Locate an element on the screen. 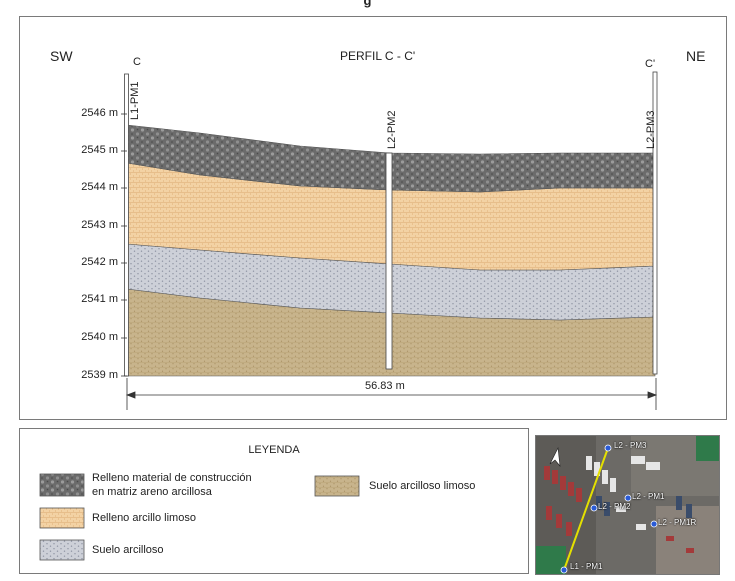 Image resolution: width=735 pixels, height=581 pixels. borehole-l2-pm3 is located at coordinates (655, 223).